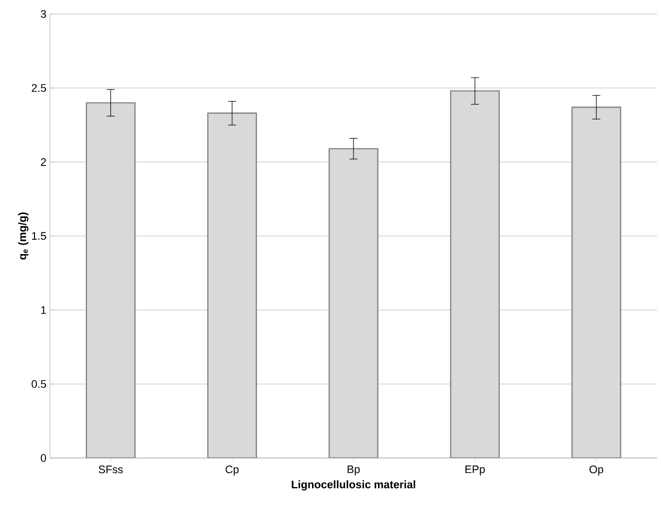  Describe the element at coordinates (110, 470) in the screenshot. I see `x-tick-label: SFss` at that location.